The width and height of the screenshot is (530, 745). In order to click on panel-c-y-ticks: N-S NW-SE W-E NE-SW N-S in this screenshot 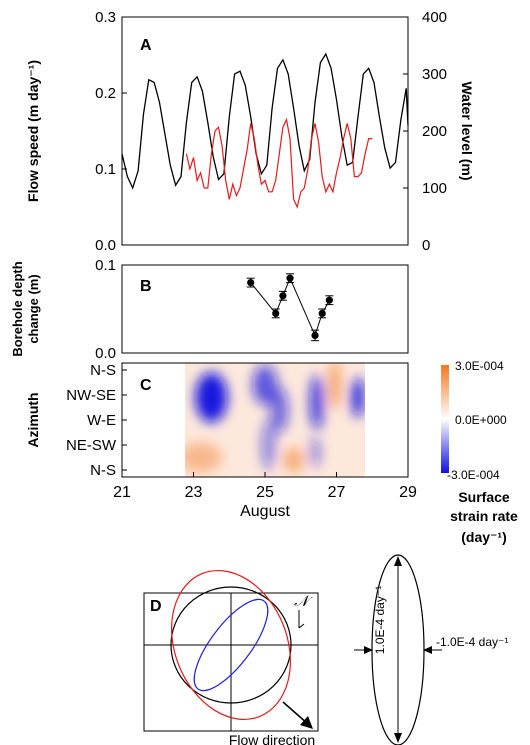, I will do `click(96, 420)`.